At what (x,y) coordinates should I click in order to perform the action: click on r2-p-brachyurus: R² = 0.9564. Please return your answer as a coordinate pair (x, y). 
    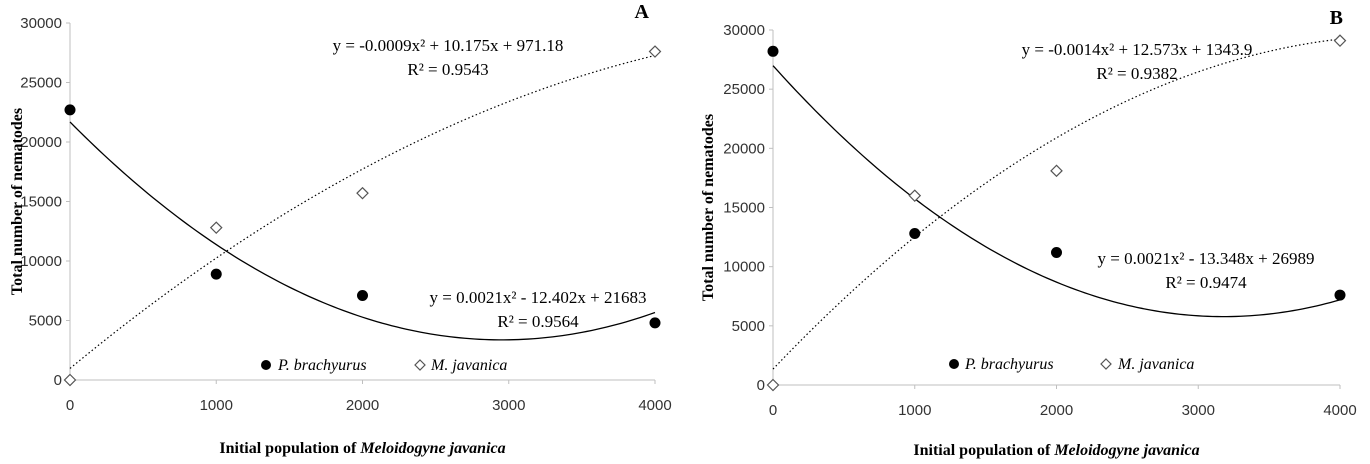
    Looking at the image, I should click on (538, 321).